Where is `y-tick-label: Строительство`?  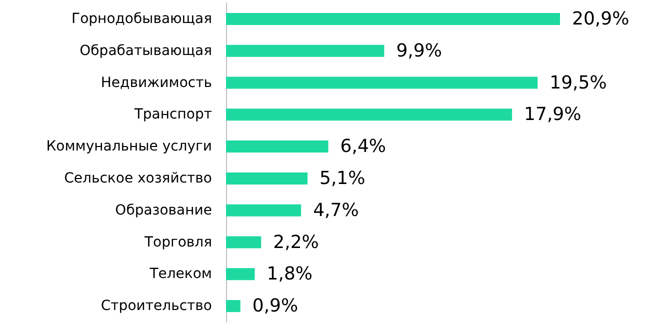
y-tick-label: Строительство is located at coordinates (156, 306).